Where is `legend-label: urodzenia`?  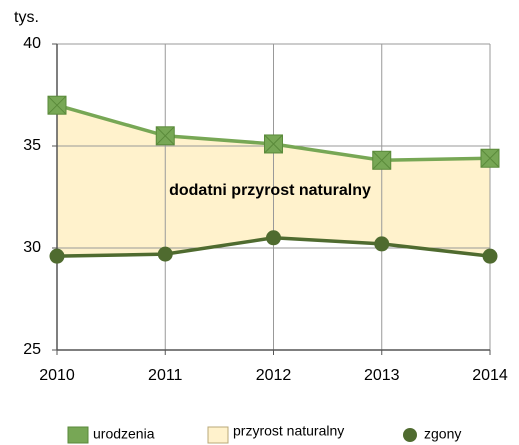 legend-label: urodzenia is located at coordinates (124, 434).